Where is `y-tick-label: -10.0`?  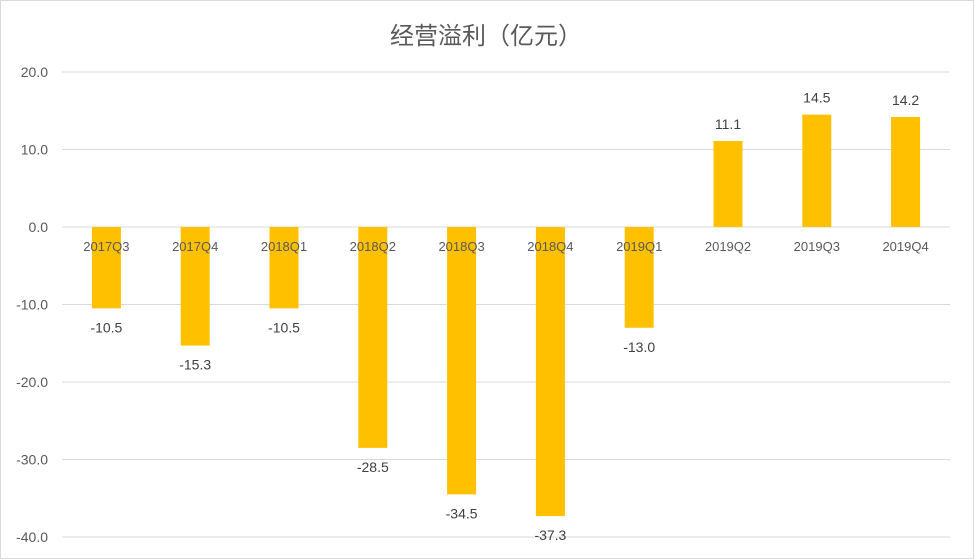 y-tick-label: -10.0 is located at coordinates (32, 305).